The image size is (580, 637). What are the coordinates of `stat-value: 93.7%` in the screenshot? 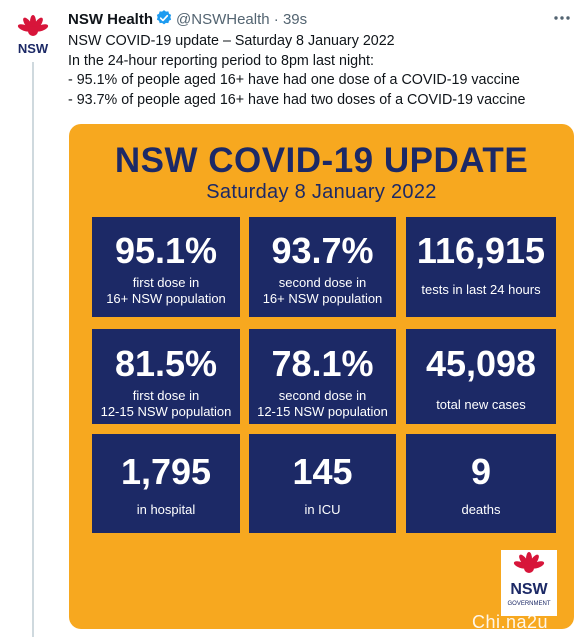 It's located at (322, 250).